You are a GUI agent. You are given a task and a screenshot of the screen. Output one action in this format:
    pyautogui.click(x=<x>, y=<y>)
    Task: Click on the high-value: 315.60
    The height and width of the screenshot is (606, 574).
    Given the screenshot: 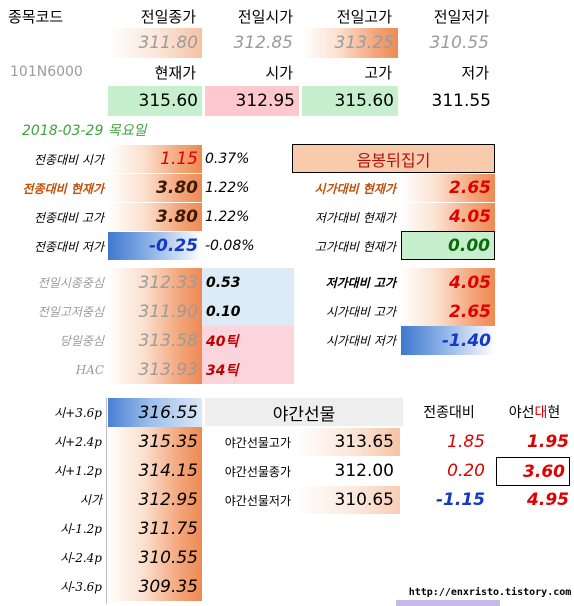 What is the action you would take?
    pyautogui.click(x=350, y=101)
    